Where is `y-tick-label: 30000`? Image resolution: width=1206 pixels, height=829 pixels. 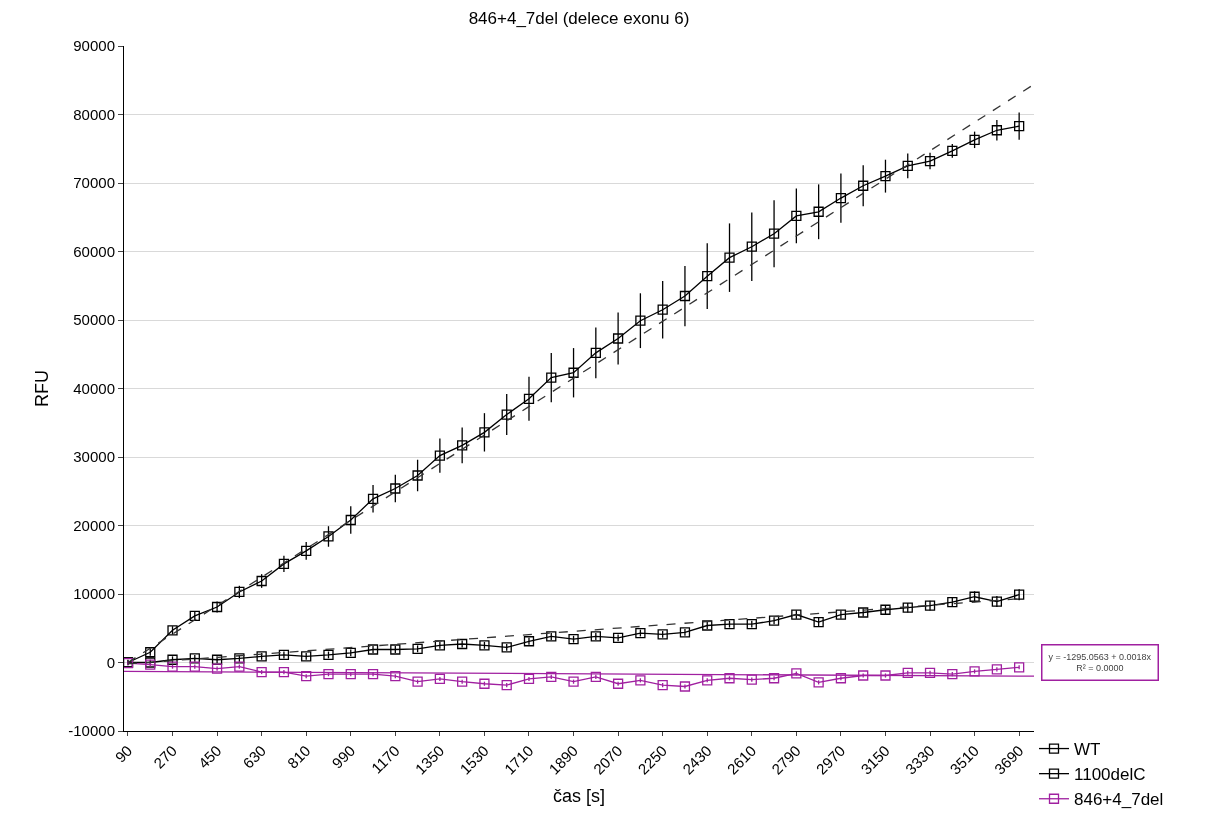
y-tick-label: 30000 is located at coordinates (94, 457).